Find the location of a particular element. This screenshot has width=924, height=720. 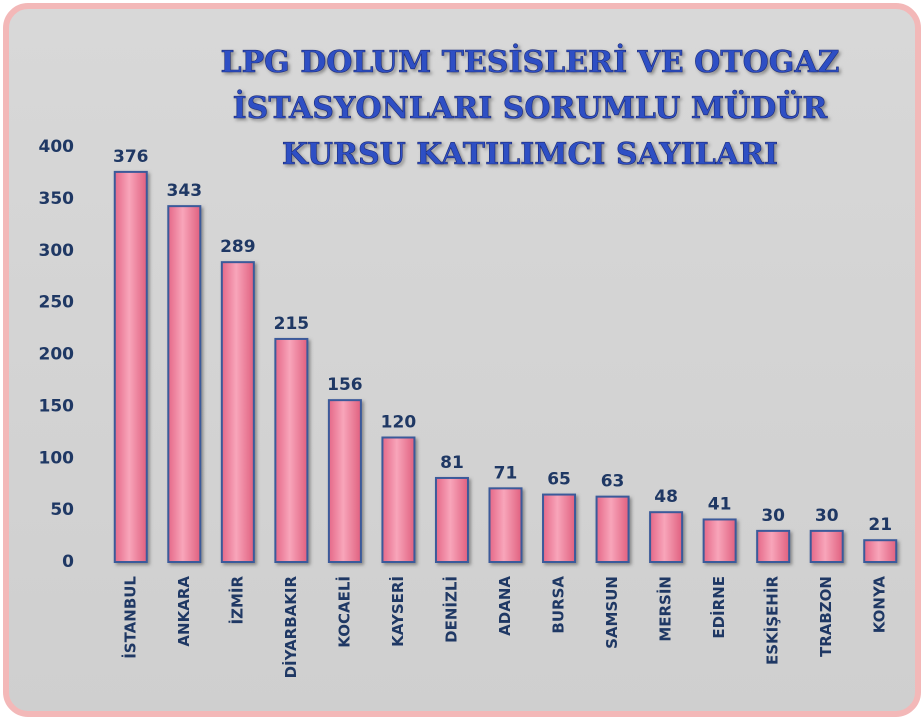

y-tick-label: 350 is located at coordinates (57, 199).